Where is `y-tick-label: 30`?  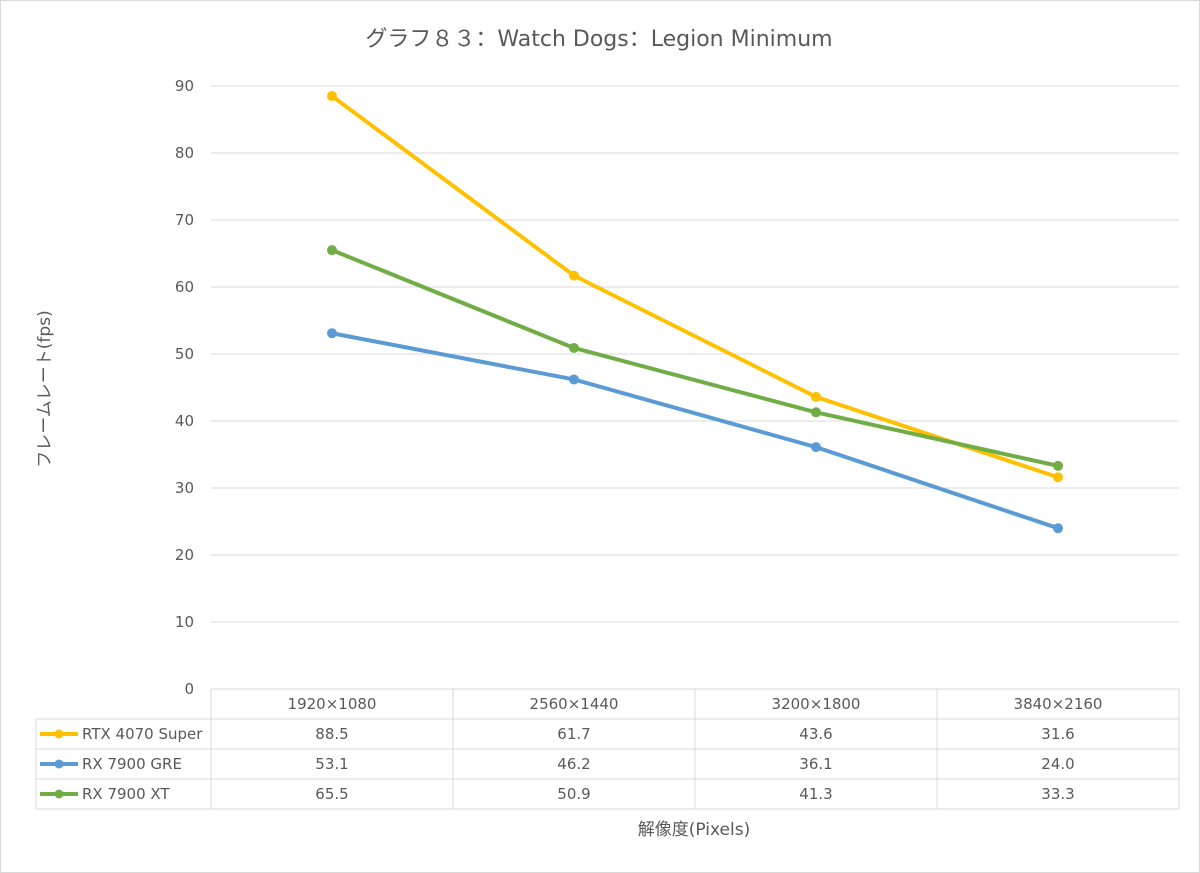 y-tick-label: 30 is located at coordinates (184, 488).